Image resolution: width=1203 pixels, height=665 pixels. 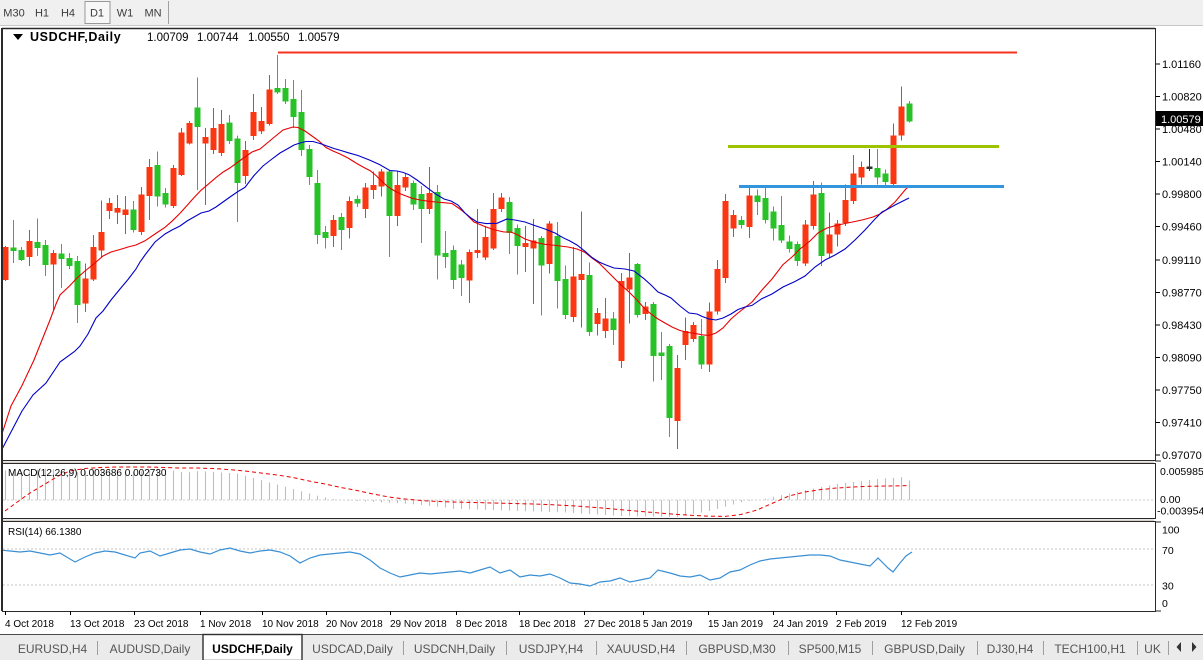 What do you see at coordinates (418, 624) in the screenshot?
I see `svg-text: 29 Nov 2018` at bounding box center [418, 624].